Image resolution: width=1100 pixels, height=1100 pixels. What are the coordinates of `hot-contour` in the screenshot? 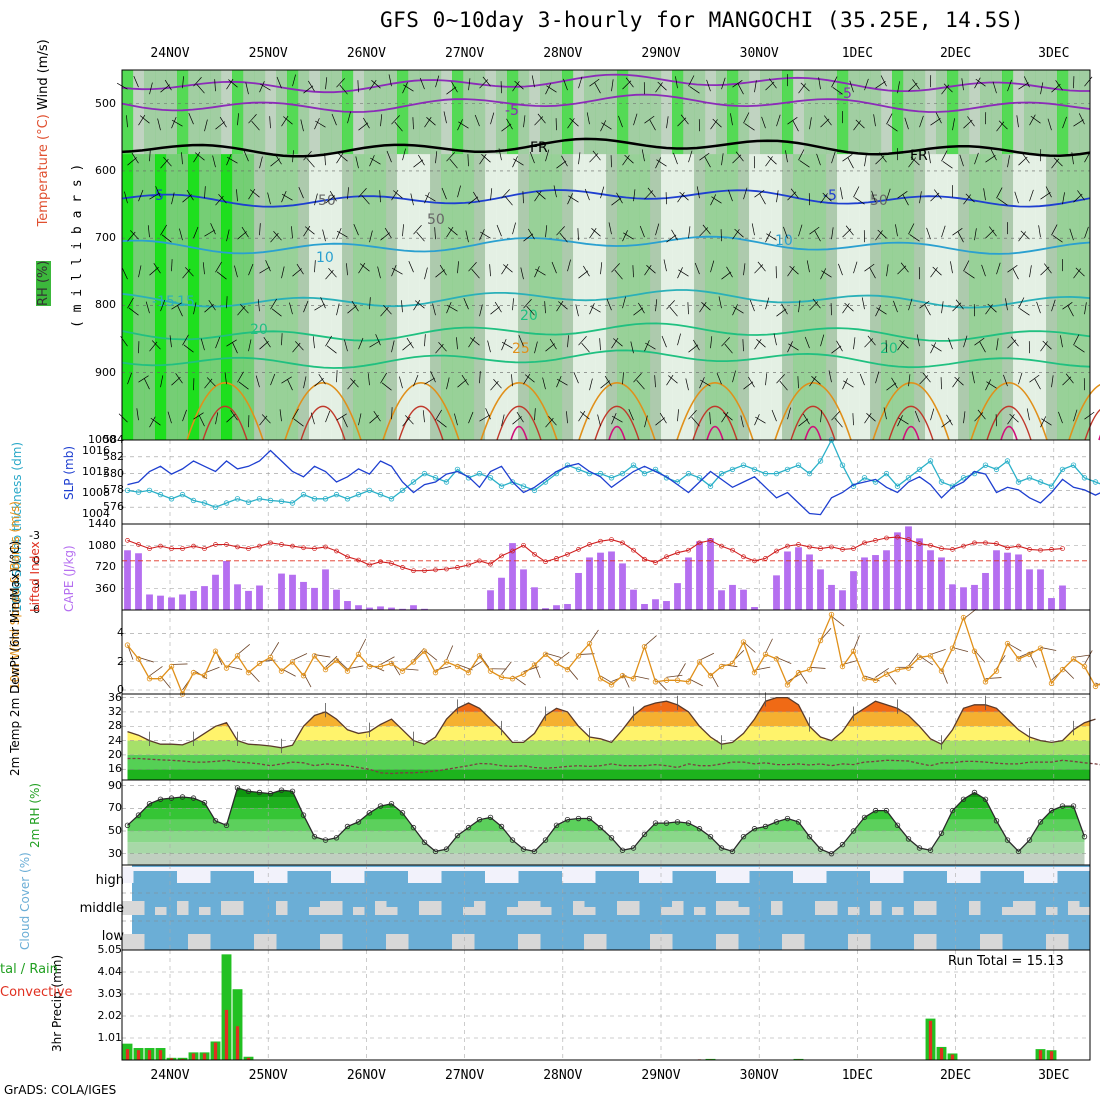 It's located at (911, 433).